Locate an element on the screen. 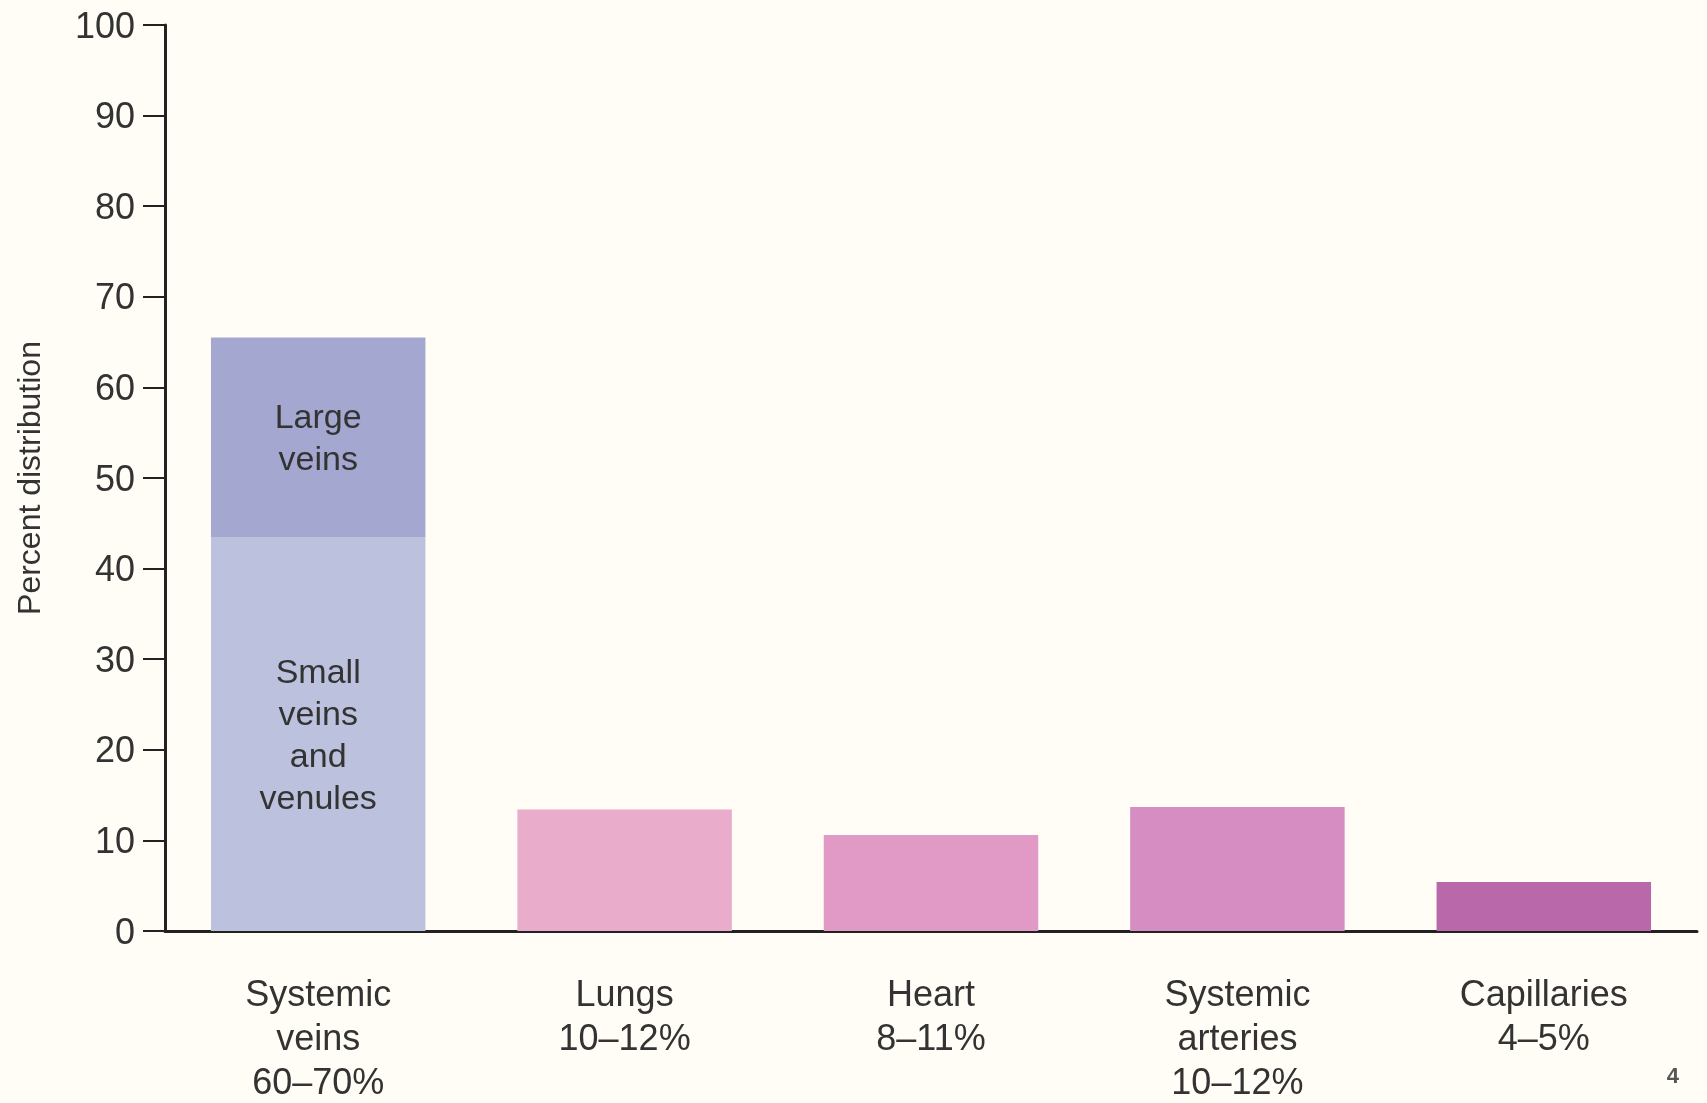 The image size is (1707, 1103). x-tick-label: Systemic veins 60–70% is located at coordinates (318, 1037).